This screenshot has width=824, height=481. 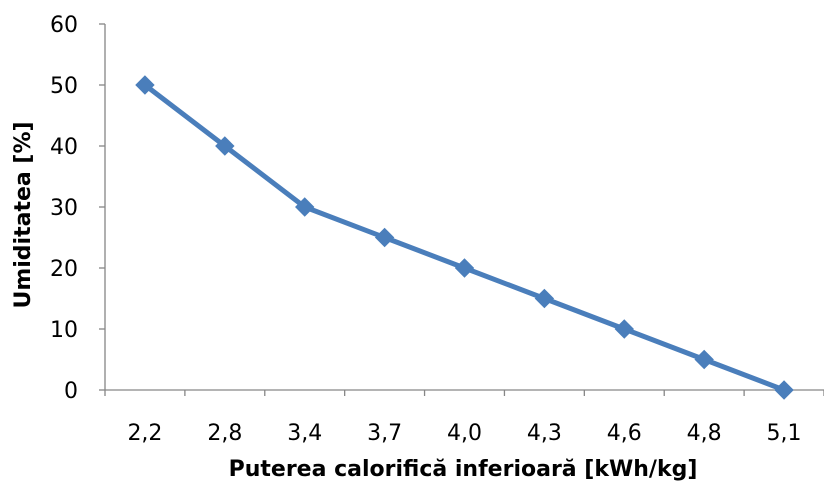 I want to click on y-axis-title: Umiditatea [%], so click(x=23, y=214).